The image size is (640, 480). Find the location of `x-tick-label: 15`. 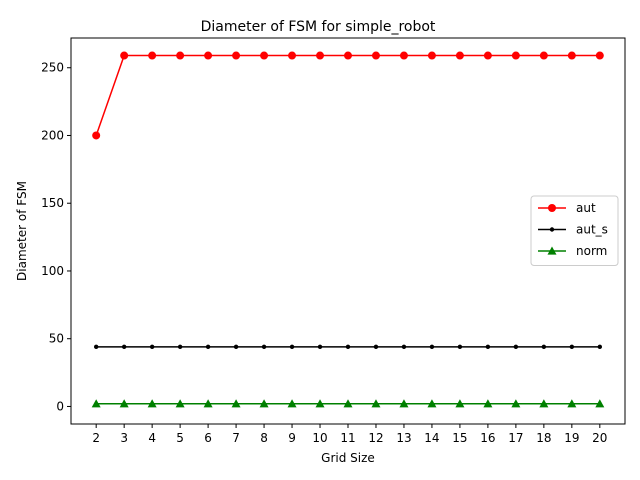

x-tick-label: 15 is located at coordinates (459, 438).